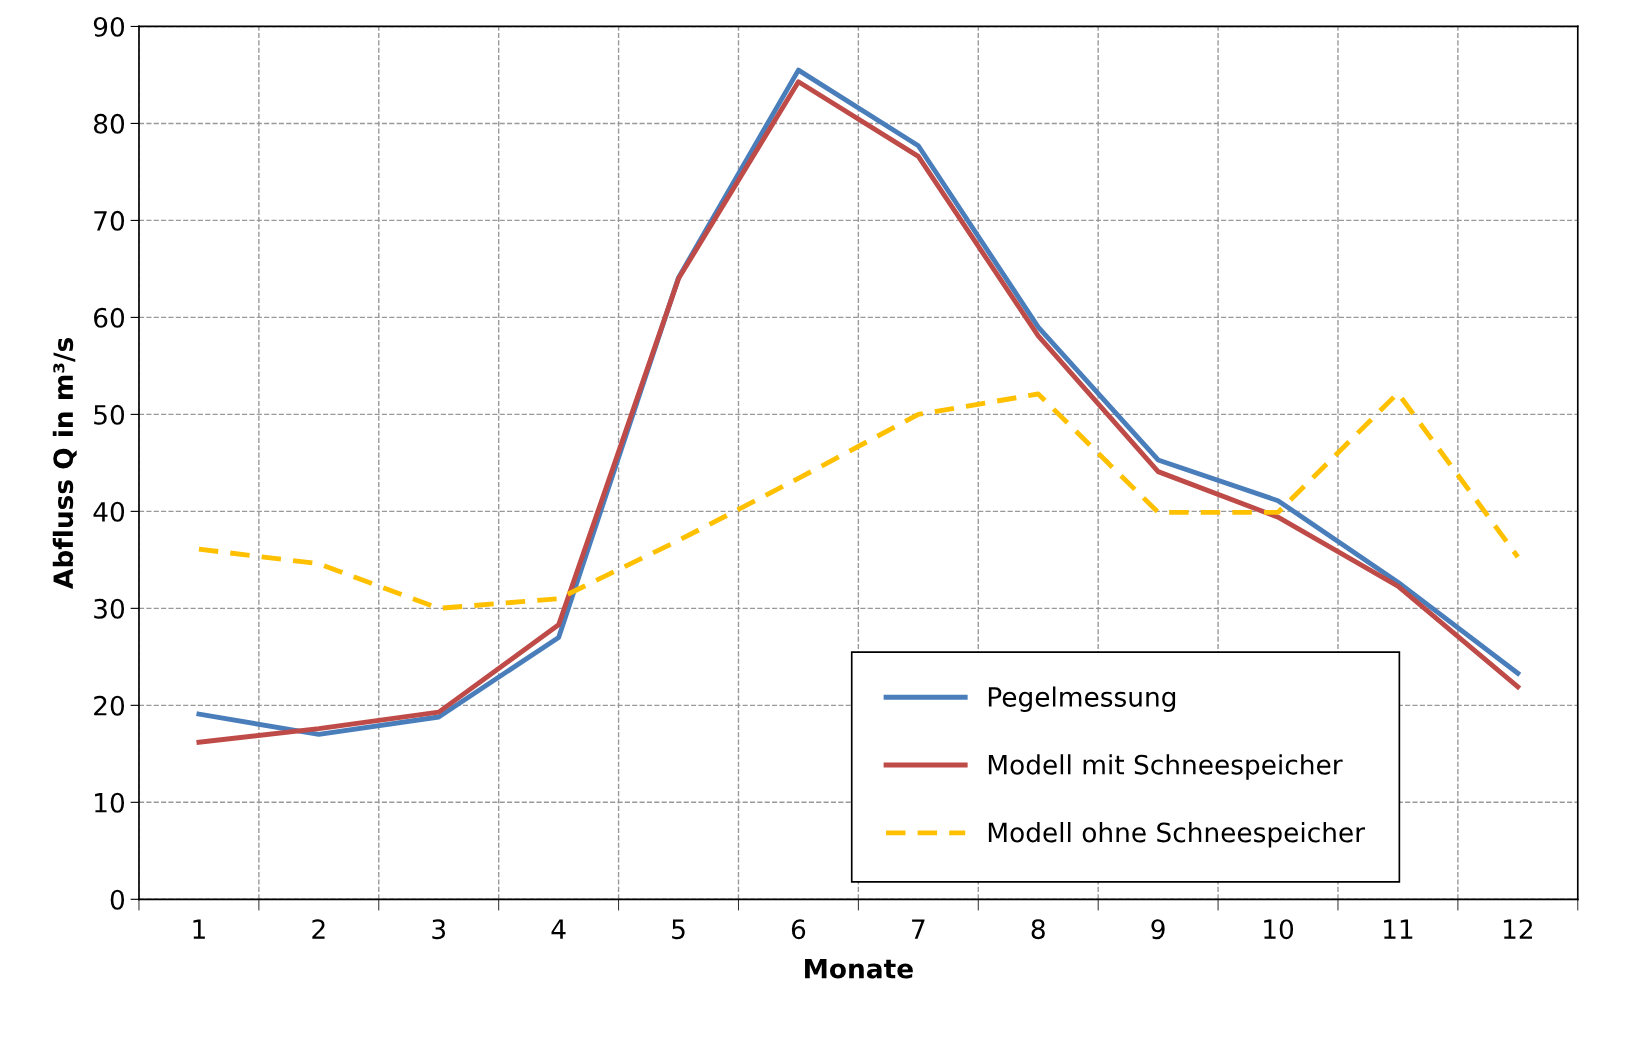 Image resolution: width=1635 pixels, height=1058 pixels. Describe the element at coordinates (109, 220) in the screenshot. I see `y-tick-label: 70` at that location.